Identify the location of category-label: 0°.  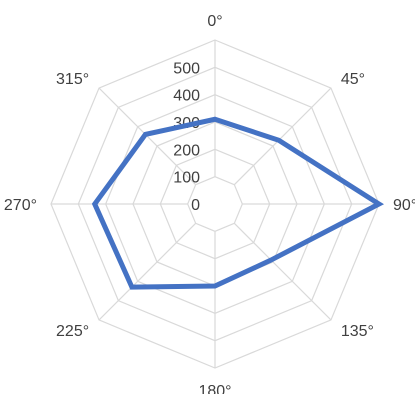
(214, 21).